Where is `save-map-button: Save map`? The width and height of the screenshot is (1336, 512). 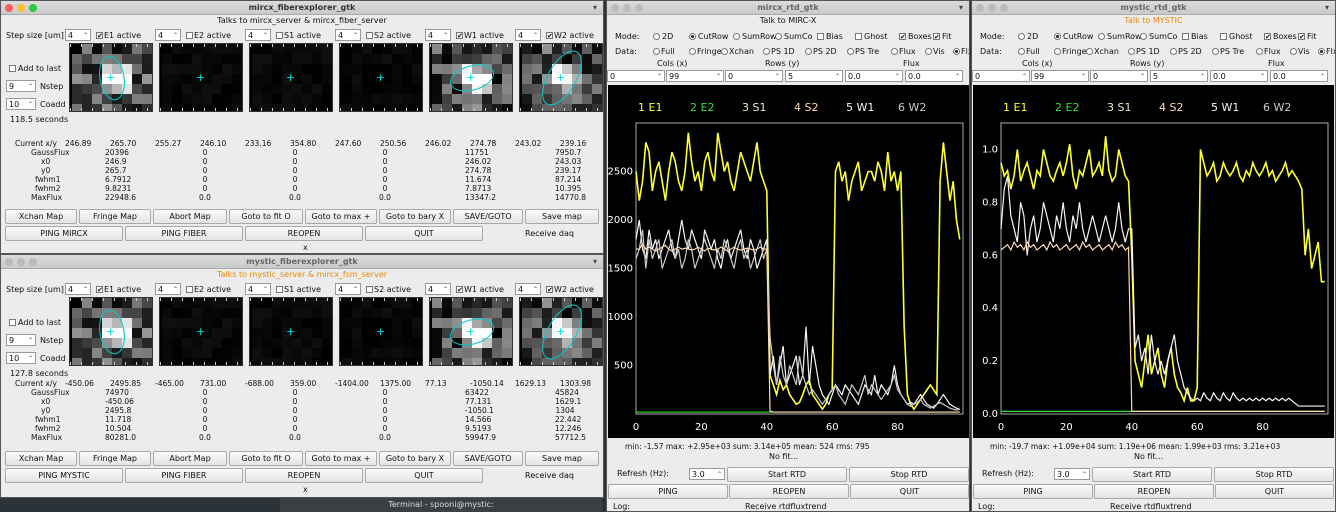
save-map-button: Save map is located at coordinates (562, 458).